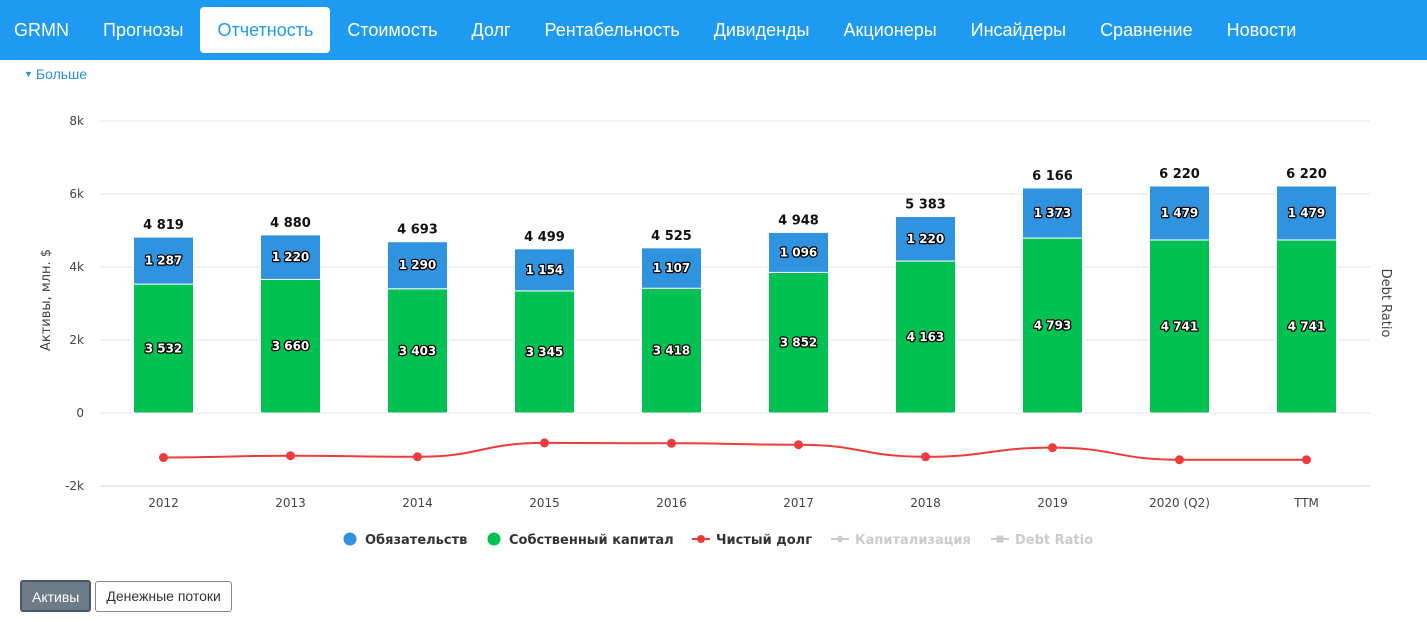 Image resolution: width=1427 pixels, height=622 pixels. Describe the element at coordinates (544, 503) in the screenshot. I see `x-tick-label: 2015` at that location.